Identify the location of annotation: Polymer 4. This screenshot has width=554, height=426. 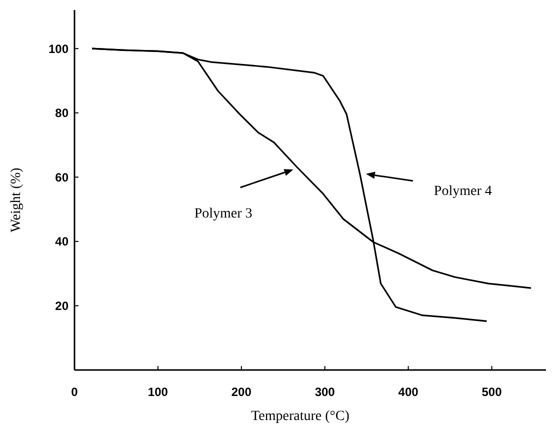
(463, 191).